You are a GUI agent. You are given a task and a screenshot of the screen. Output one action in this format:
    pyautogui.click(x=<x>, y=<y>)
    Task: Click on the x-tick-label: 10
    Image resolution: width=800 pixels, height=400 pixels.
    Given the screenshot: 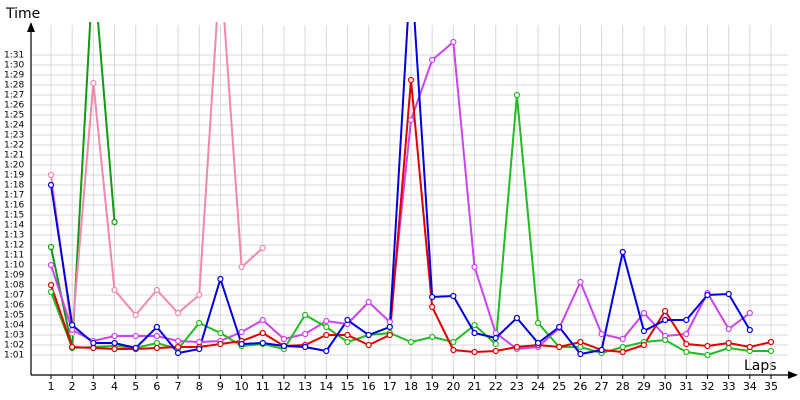 What is the action you would take?
    pyautogui.click(x=242, y=386)
    